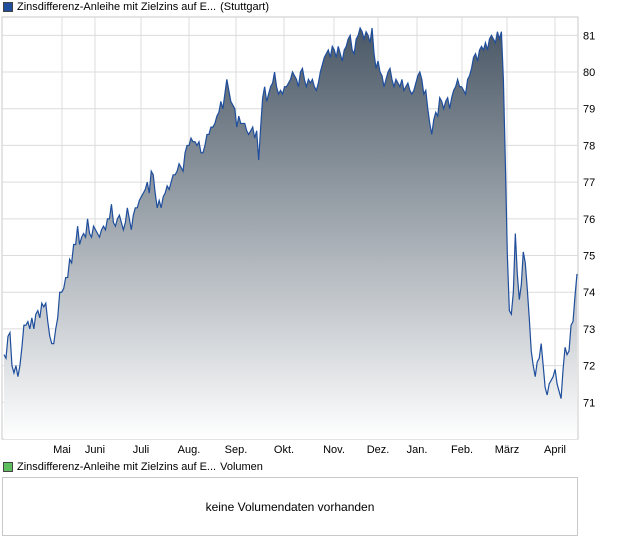 This screenshot has width=620, height=546. What do you see at coordinates (245, 7) in the screenshot?
I see `exchange-label: (Stuttgart)` at bounding box center [245, 7].